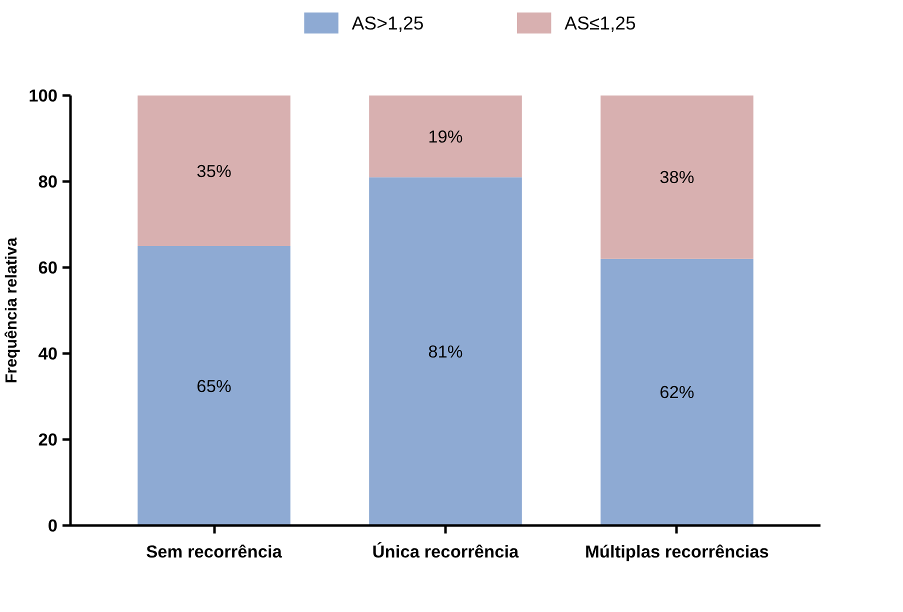 This screenshot has width=903, height=612. Describe the element at coordinates (214, 552) in the screenshot. I see `x-tick-label: Sem recorrência` at that location.